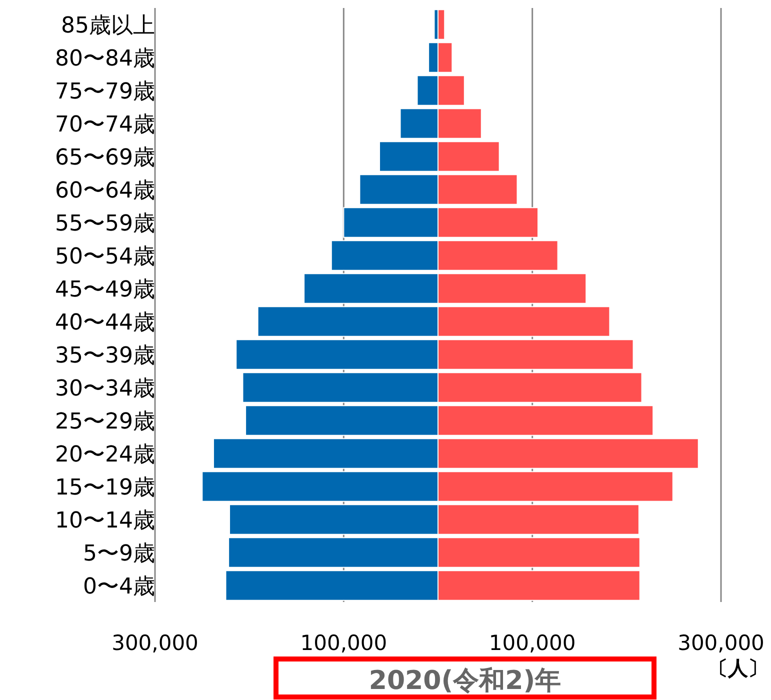  What do you see at coordinates (105, 158) in the screenshot?
I see `y-tick-label: 65〜69歳` at bounding box center [105, 158].